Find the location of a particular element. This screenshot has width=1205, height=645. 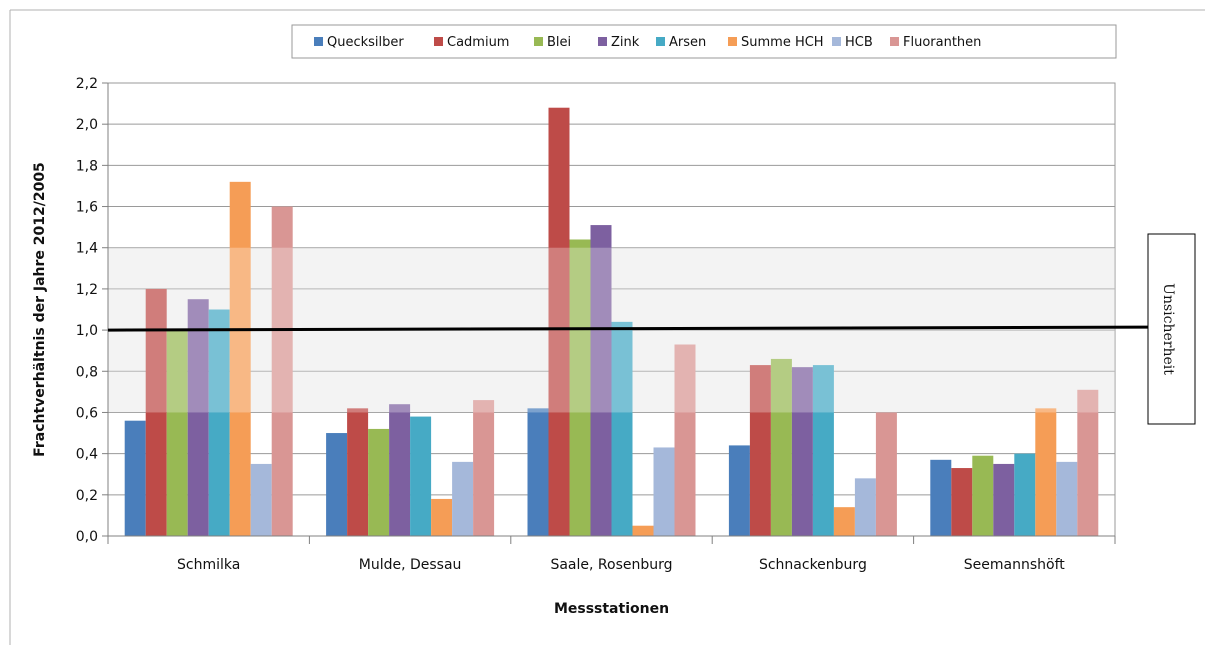

y-axis-title: Frachtverhältnis der Jahre 2012/2005 is located at coordinates (40, 309).